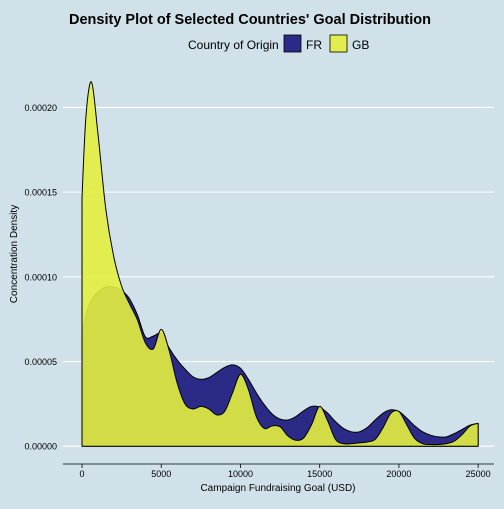 The width and height of the screenshot is (504, 509). I want to click on y-tick-label: 0.00020, so click(40, 108).